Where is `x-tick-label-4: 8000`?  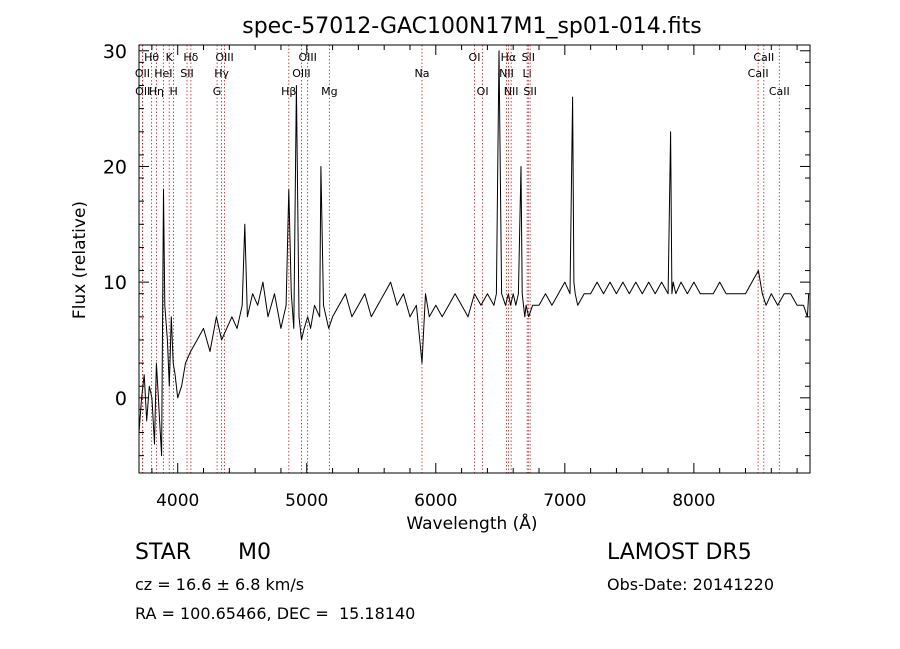 x-tick-label-4: 8000 is located at coordinates (693, 501).